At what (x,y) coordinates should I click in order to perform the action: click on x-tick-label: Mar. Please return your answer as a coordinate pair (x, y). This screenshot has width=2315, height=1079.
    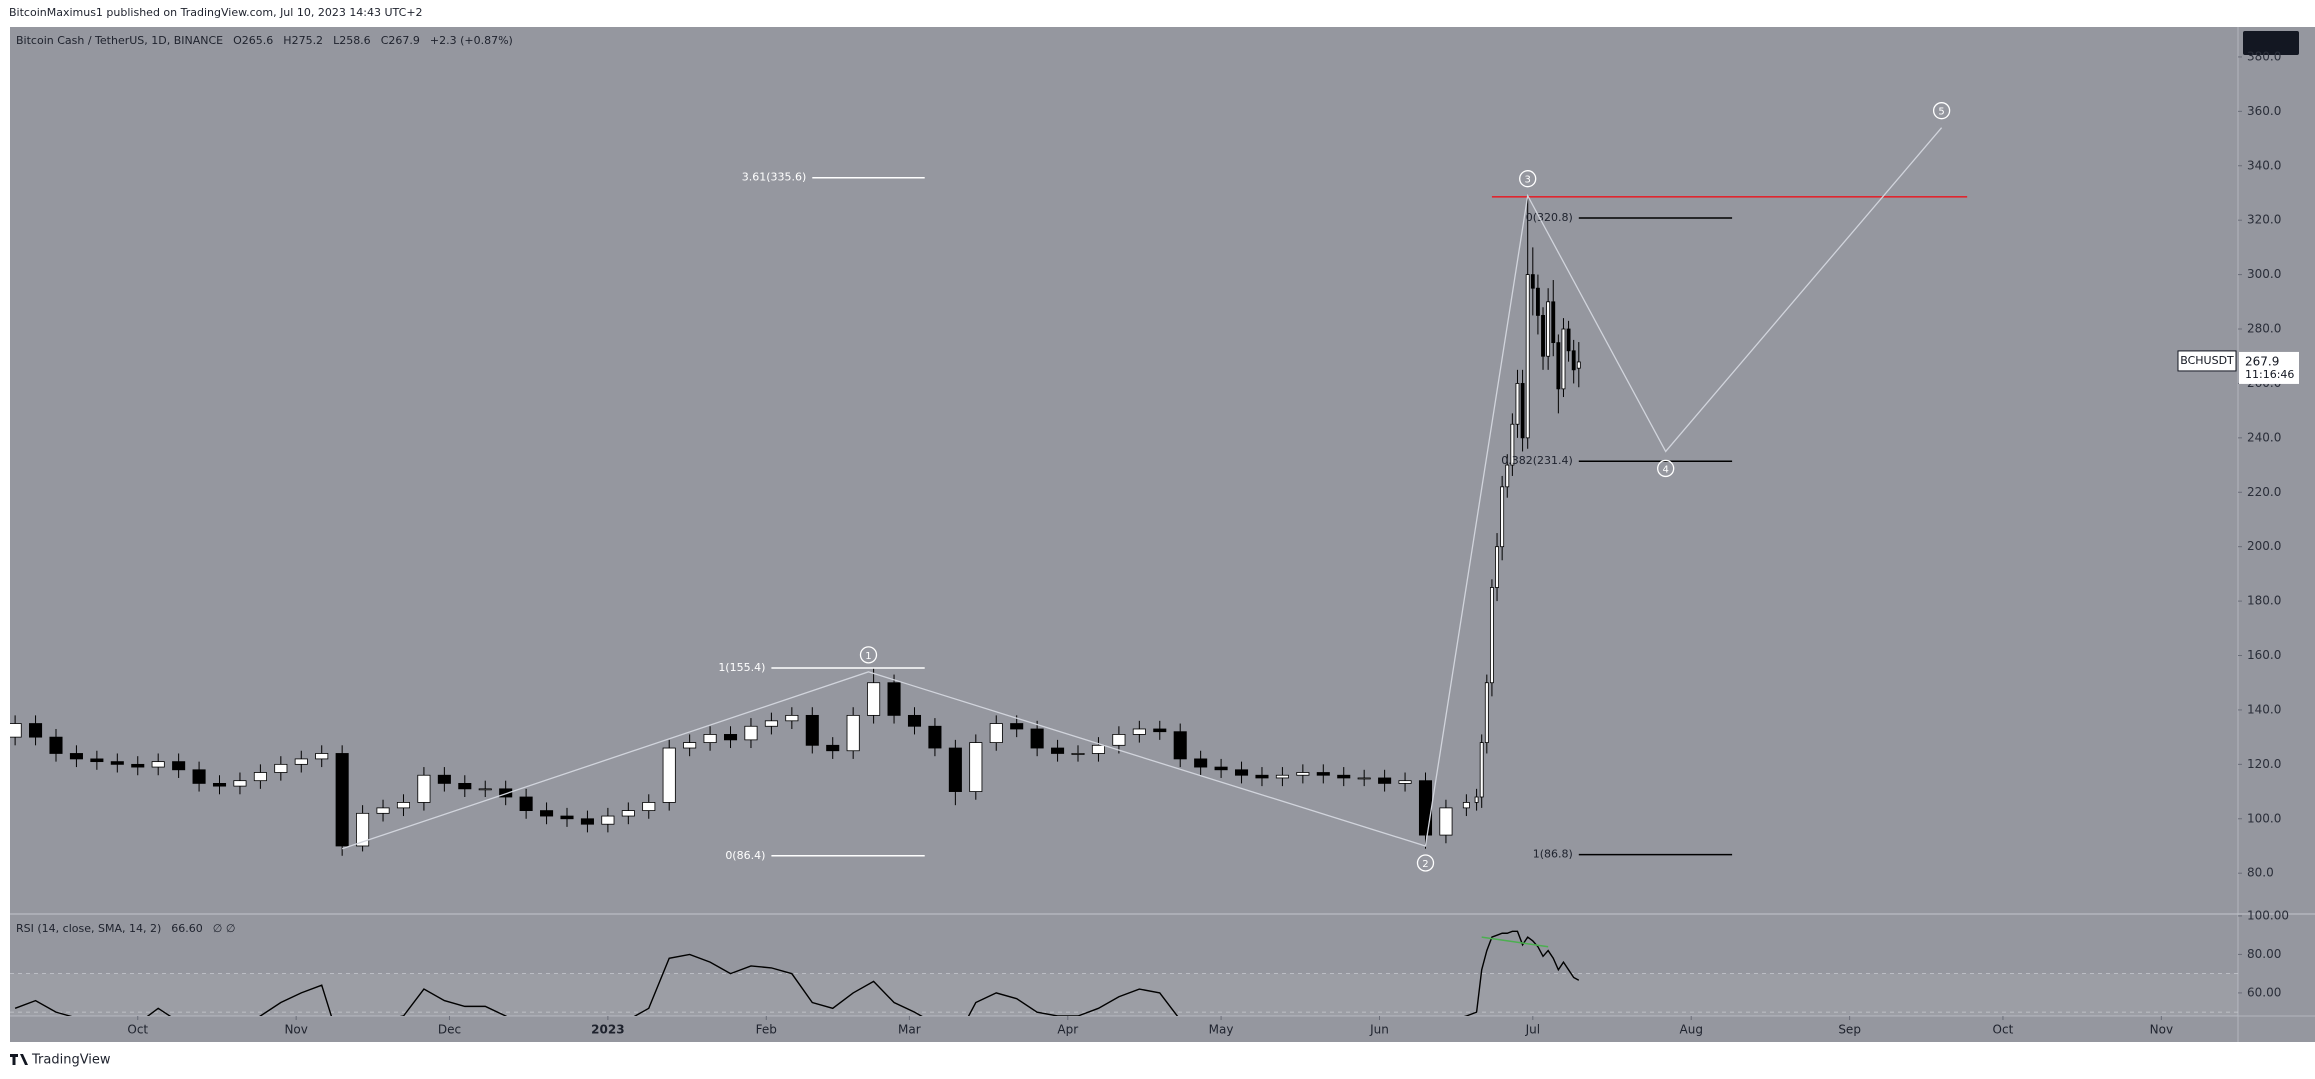
    Looking at the image, I should click on (909, 1030).